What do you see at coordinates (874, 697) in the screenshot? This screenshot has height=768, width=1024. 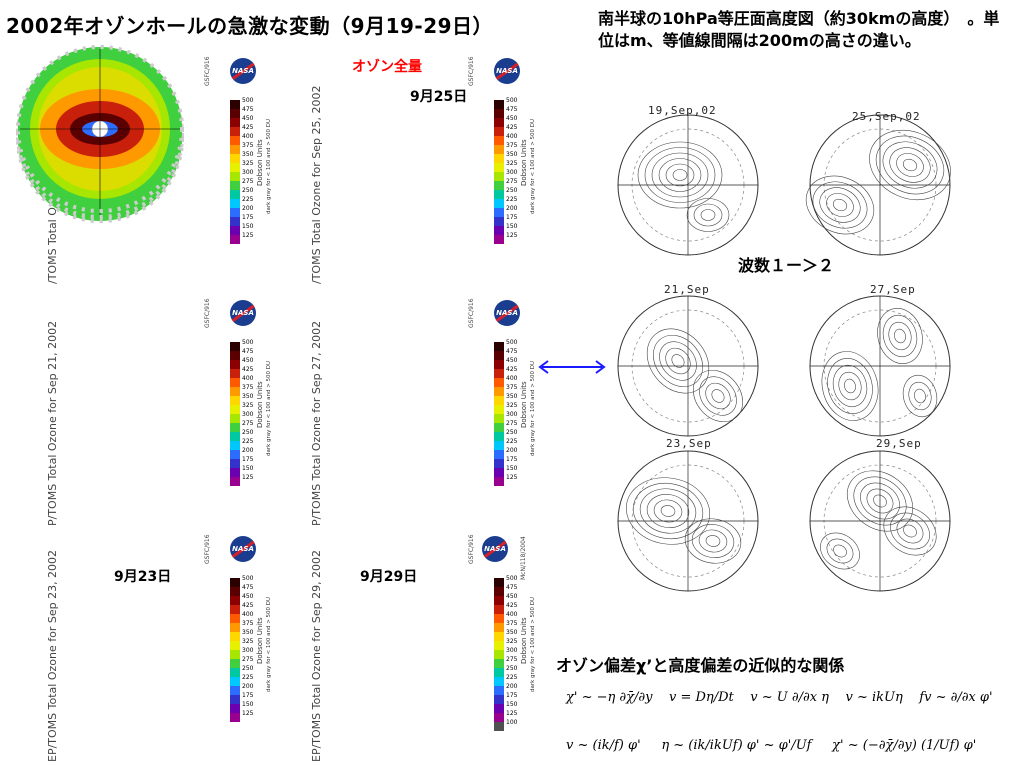 I see `formula-4: v ~ ikUη` at bounding box center [874, 697].